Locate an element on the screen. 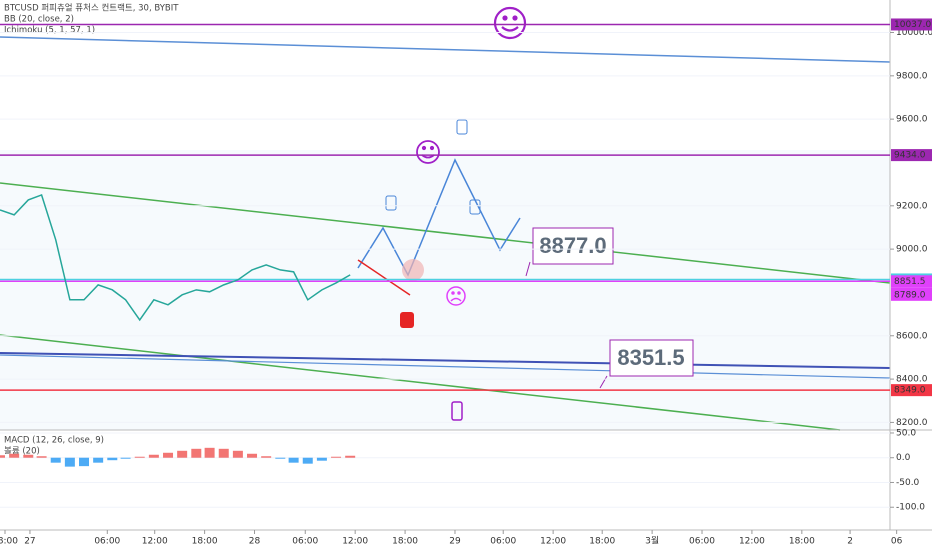 This screenshot has height=550, width=932. annotation: 8351.5 is located at coordinates (650, 357).